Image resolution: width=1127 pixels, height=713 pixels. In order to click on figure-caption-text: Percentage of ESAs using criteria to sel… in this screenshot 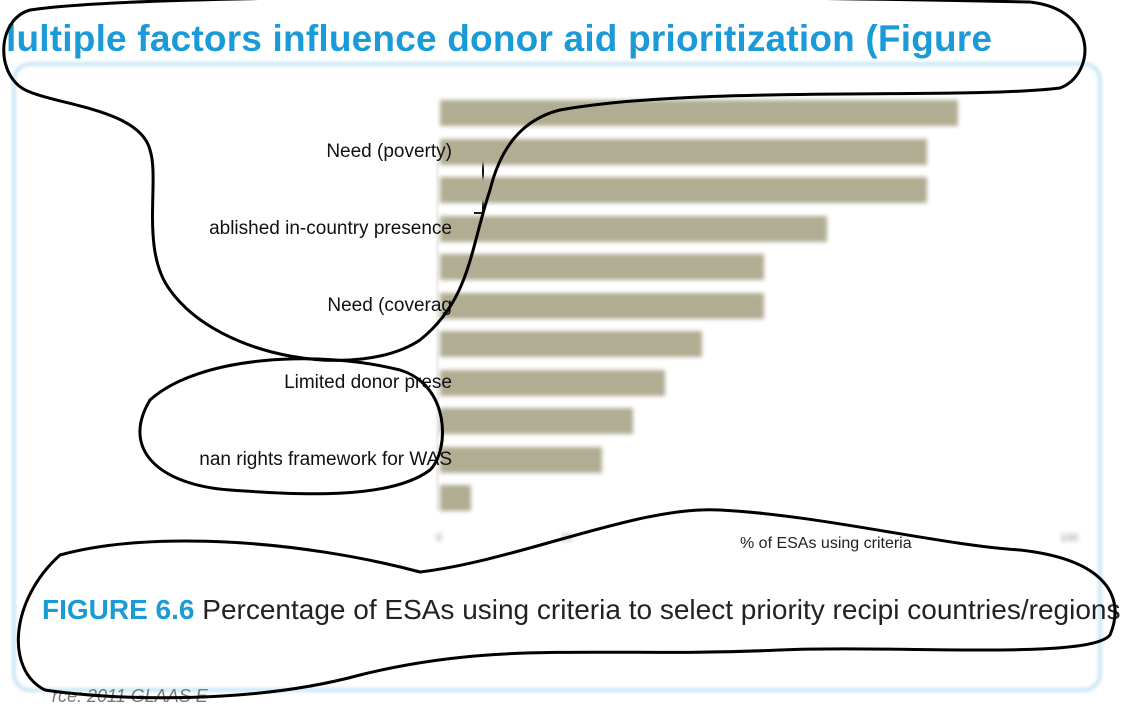, I will do `click(657, 609)`.